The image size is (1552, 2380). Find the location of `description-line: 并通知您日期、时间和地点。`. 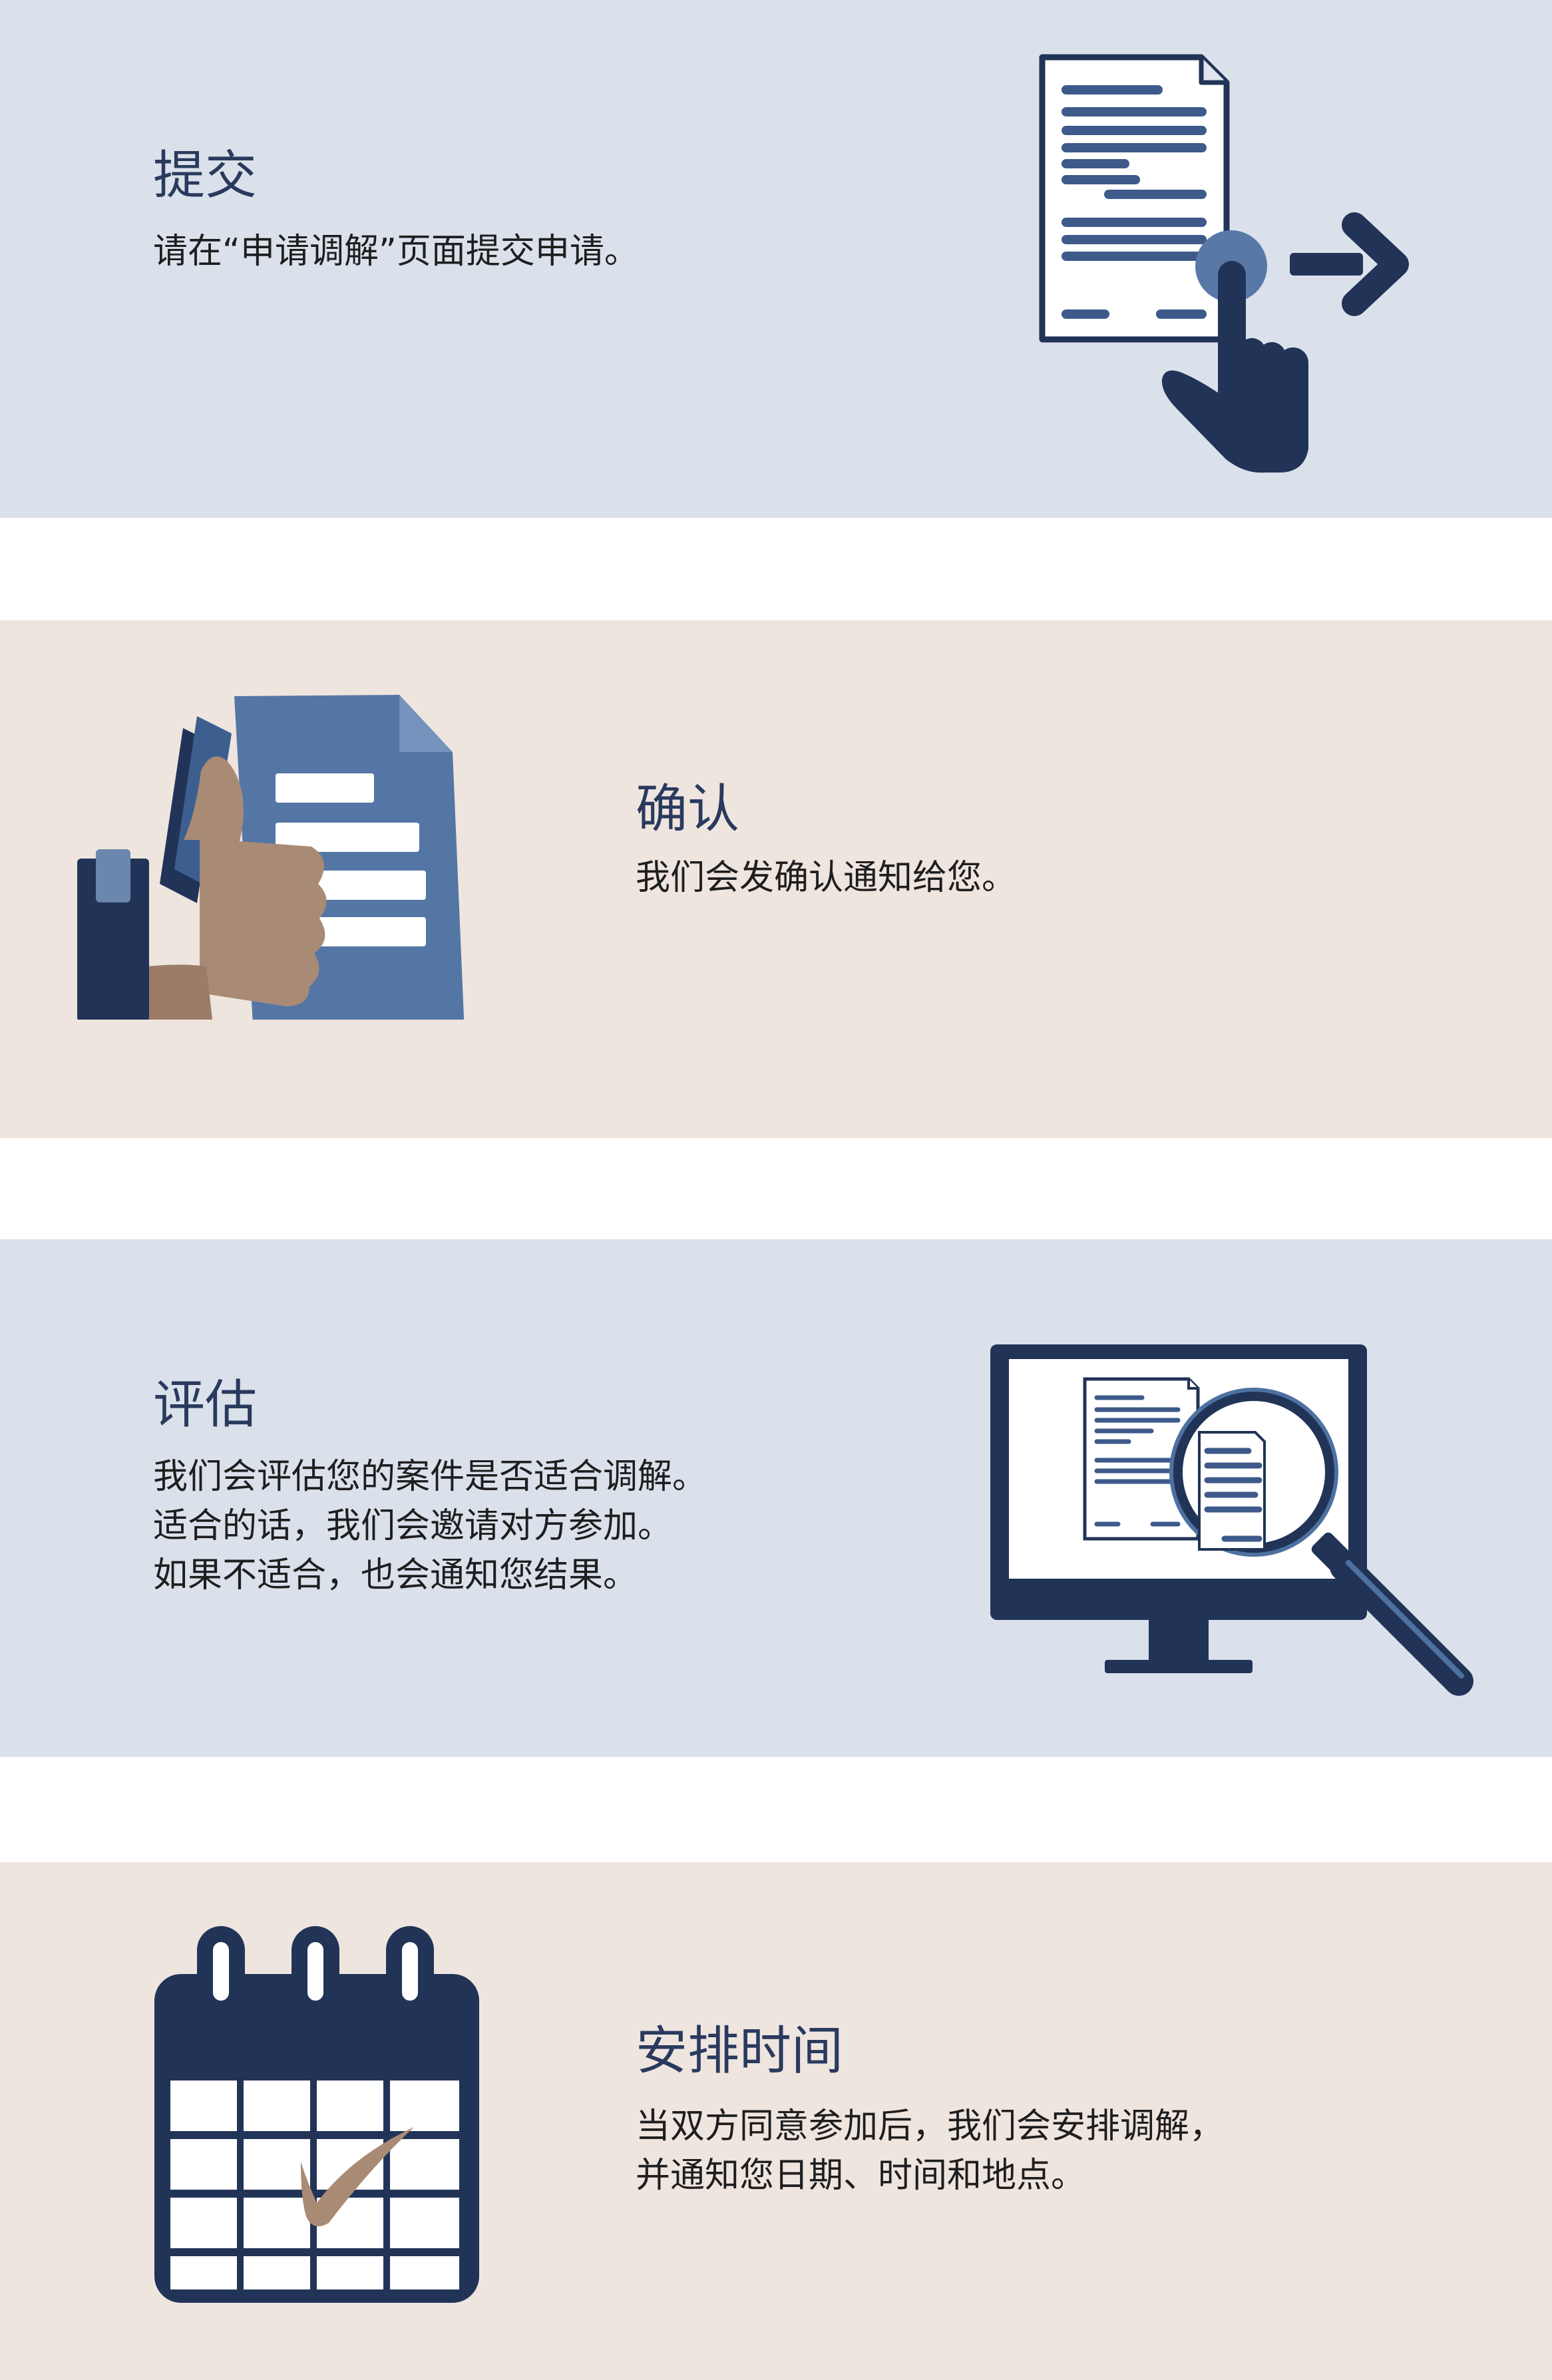

description-line: 并通知您日期、时间和地点。 is located at coordinates (861, 2176).